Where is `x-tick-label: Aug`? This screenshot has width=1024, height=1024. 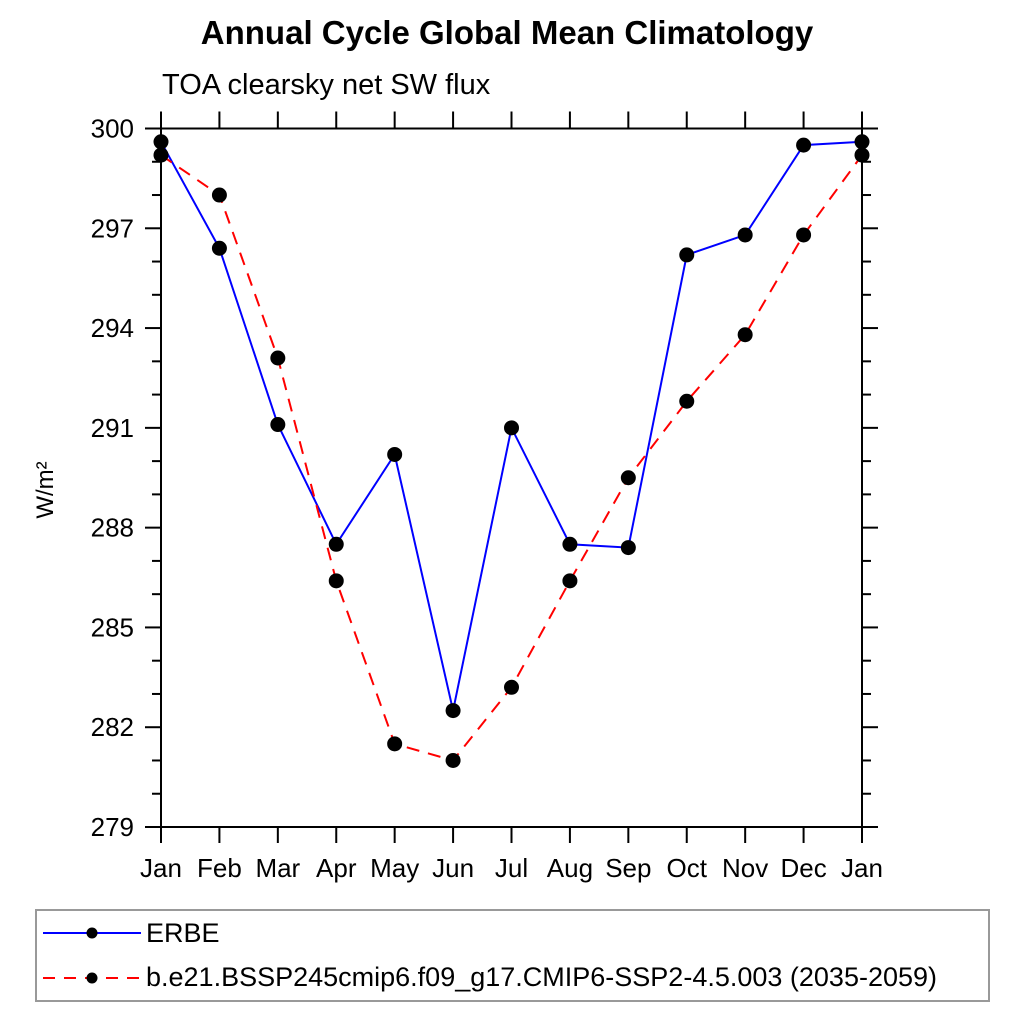
x-tick-label: Aug is located at coordinates (570, 868).